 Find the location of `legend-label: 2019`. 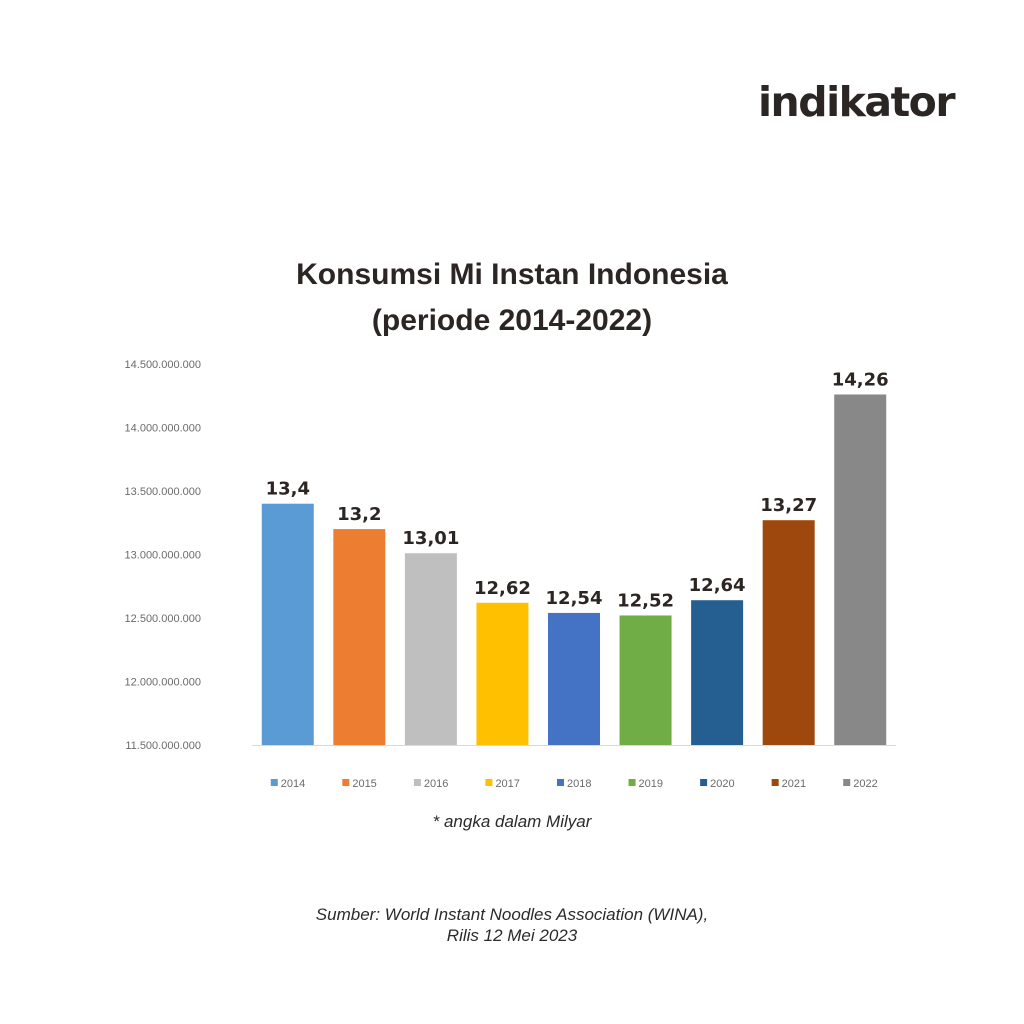

legend-label: 2019 is located at coordinates (651, 784).